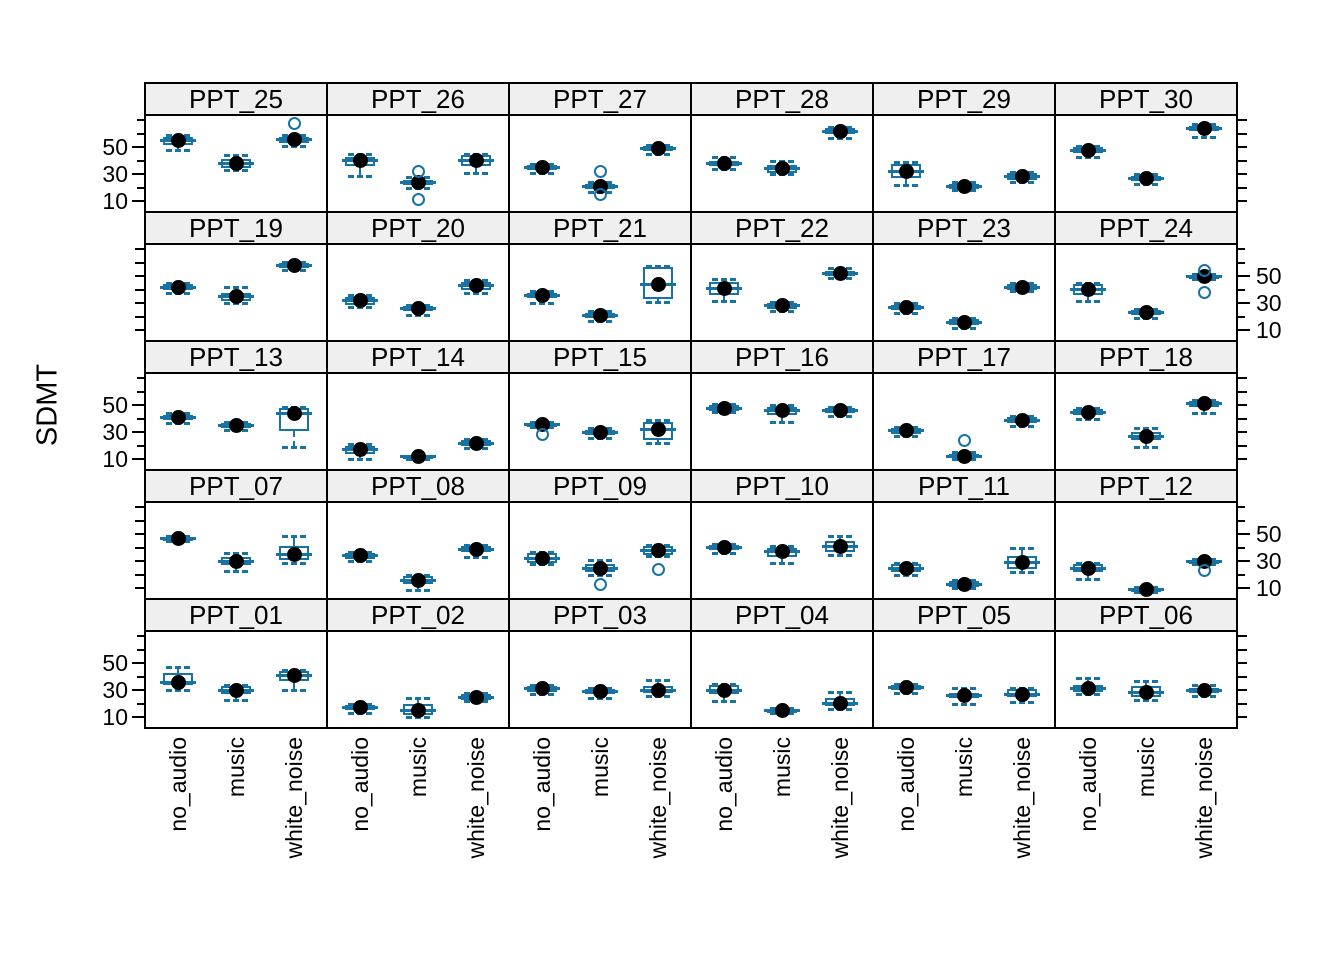 This screenshot has height=960, width=1344. Describe the element at coordinates (782, 485) in the screenshot. I see `strip-panel-title: PPT_10` at that location.